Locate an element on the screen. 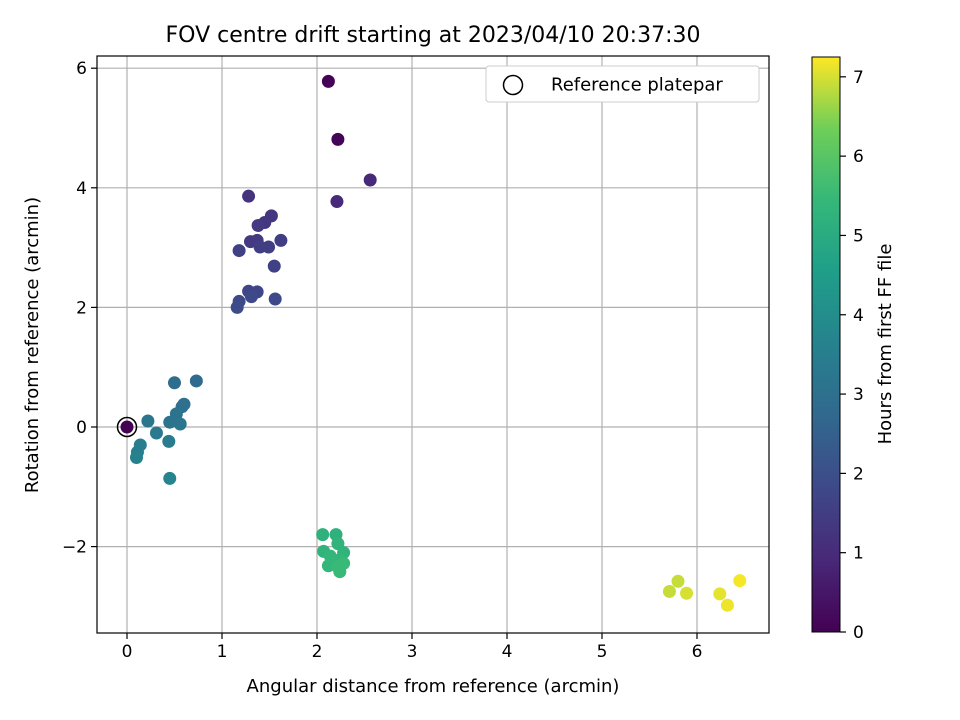 The image size is (960, 720). colorbar-ticks: 0 1 2 3 4 5 6 7 is located at coordinates (852, 355).